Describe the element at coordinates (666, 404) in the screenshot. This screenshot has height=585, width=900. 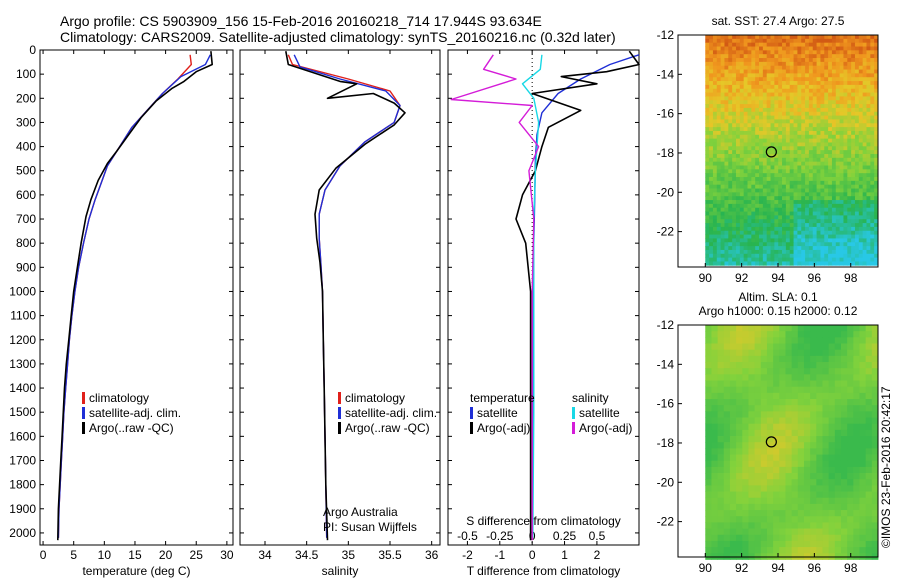
I see `y-tick-label: -16` at that location.